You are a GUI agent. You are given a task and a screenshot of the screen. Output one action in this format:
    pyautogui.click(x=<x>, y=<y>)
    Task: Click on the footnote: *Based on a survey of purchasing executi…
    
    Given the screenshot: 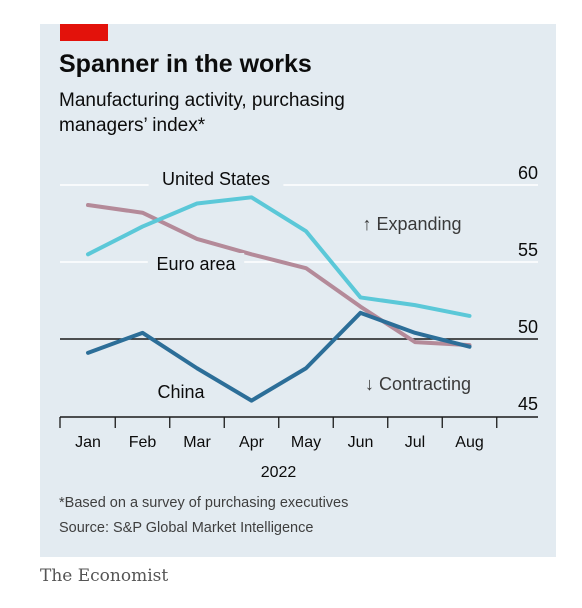 What is the action you would take?
    pyautogui.click(x=204, y=503)
    